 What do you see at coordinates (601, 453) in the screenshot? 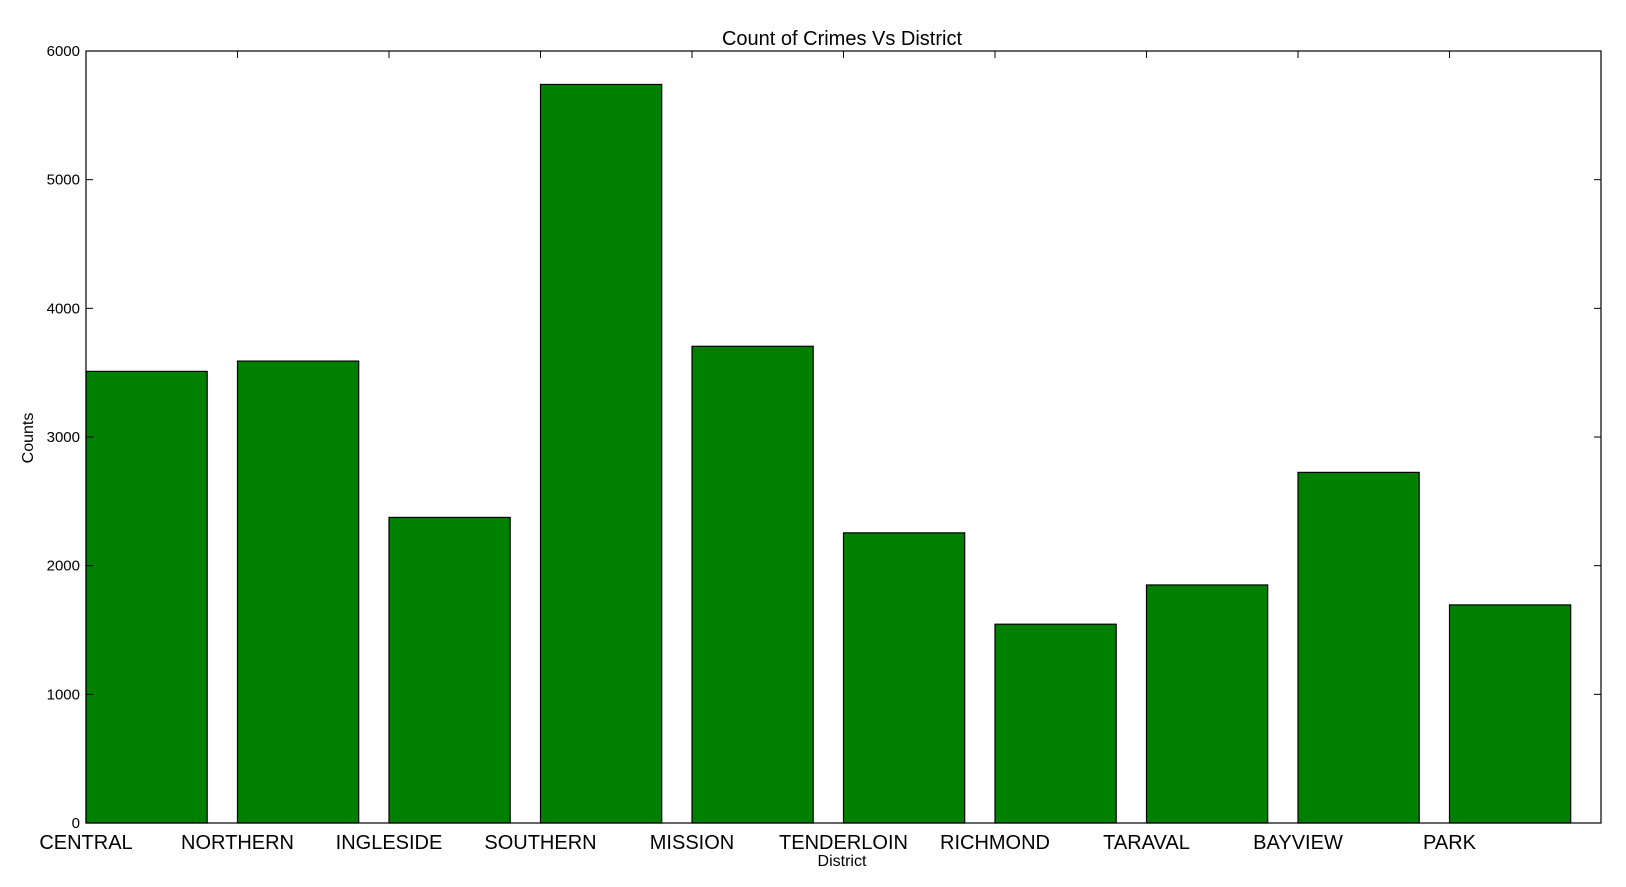
I see `bar-southern` at bounding box center [601, 453].